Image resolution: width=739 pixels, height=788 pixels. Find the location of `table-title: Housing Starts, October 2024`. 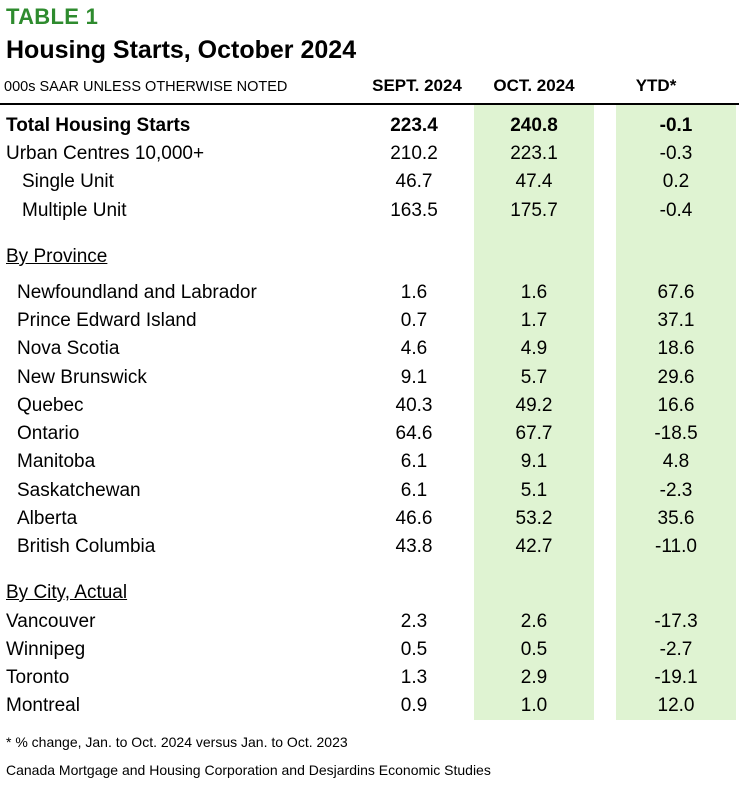

table-title: Housing Starts, October 2024 is located at coordinates (181, 50).